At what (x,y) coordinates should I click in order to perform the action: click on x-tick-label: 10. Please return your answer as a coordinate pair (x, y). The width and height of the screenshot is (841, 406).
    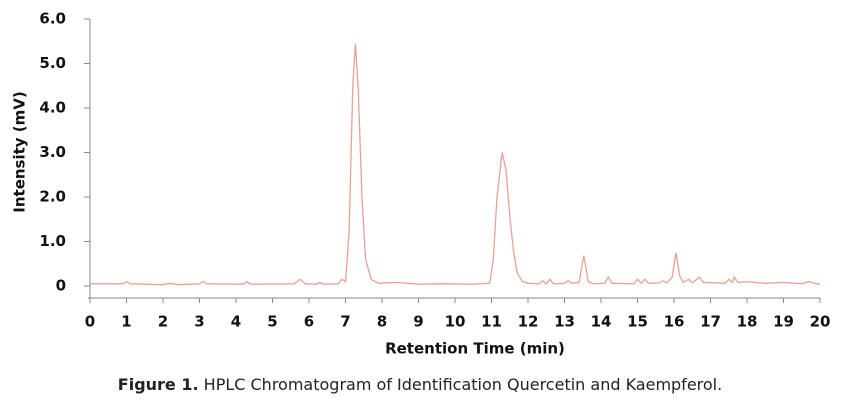
    Looking at the image, I should click on (455, 322).